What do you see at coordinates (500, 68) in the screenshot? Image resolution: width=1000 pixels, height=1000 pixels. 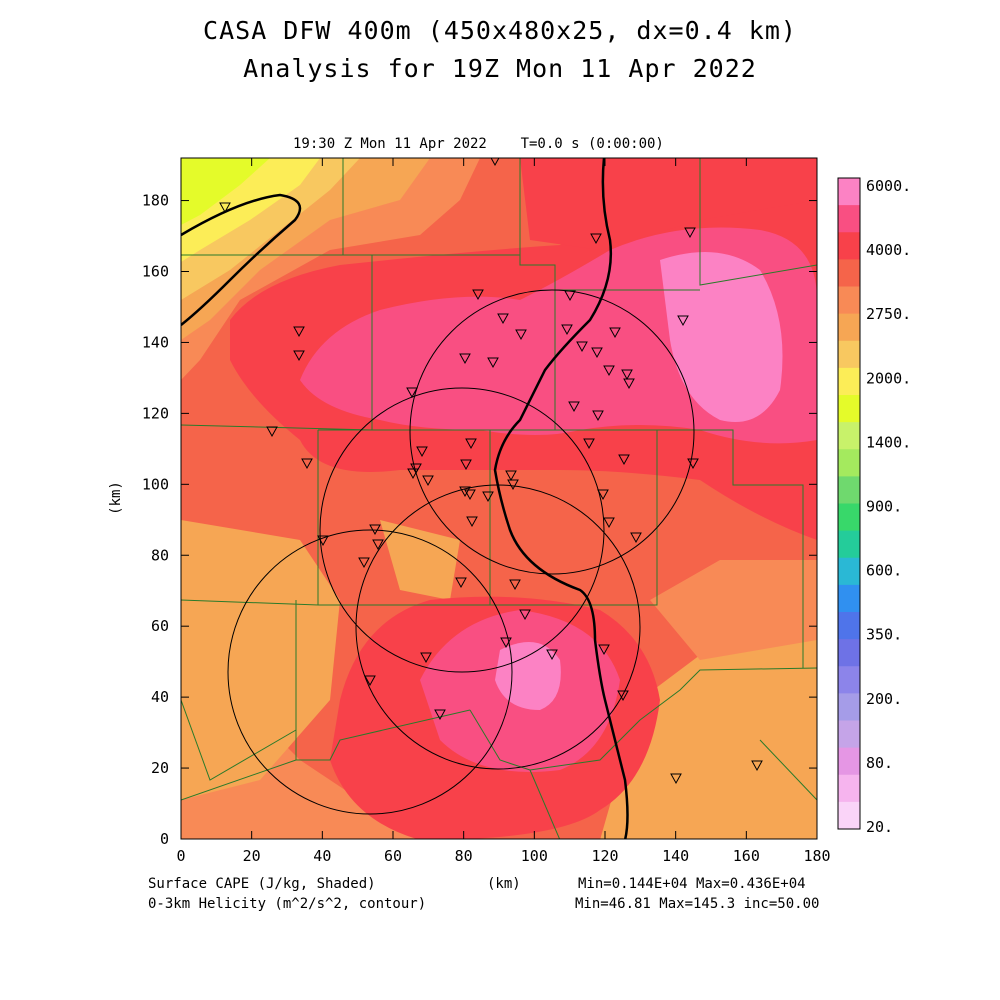 I see `plot-subtitle: Analysis for 19Z Mon 11 Apr 2022` at bounding box center [500, 68].